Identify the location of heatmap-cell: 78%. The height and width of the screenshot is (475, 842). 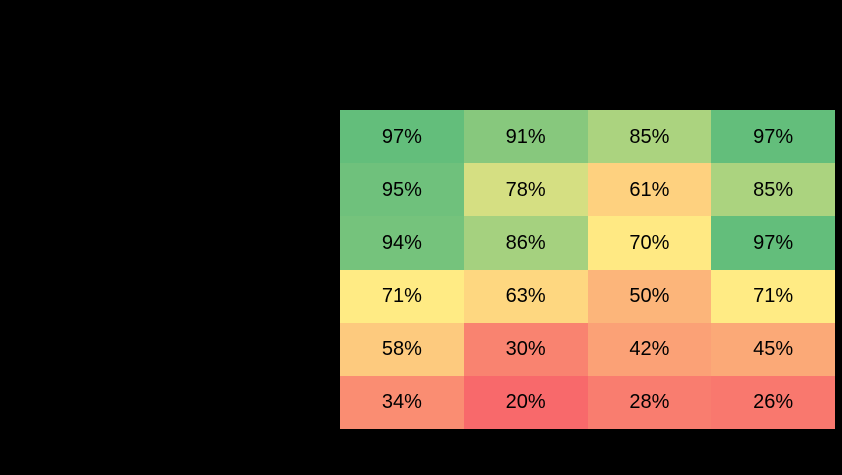
(525, 190).